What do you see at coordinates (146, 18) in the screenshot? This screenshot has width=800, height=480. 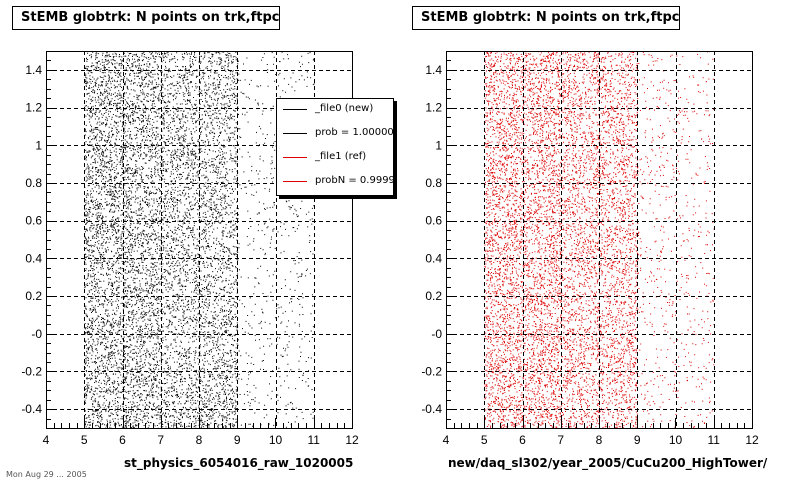 I see `left-plot-title: StEMB globtrk: N points on trk,ftpc` at bounding box center [146, 18].